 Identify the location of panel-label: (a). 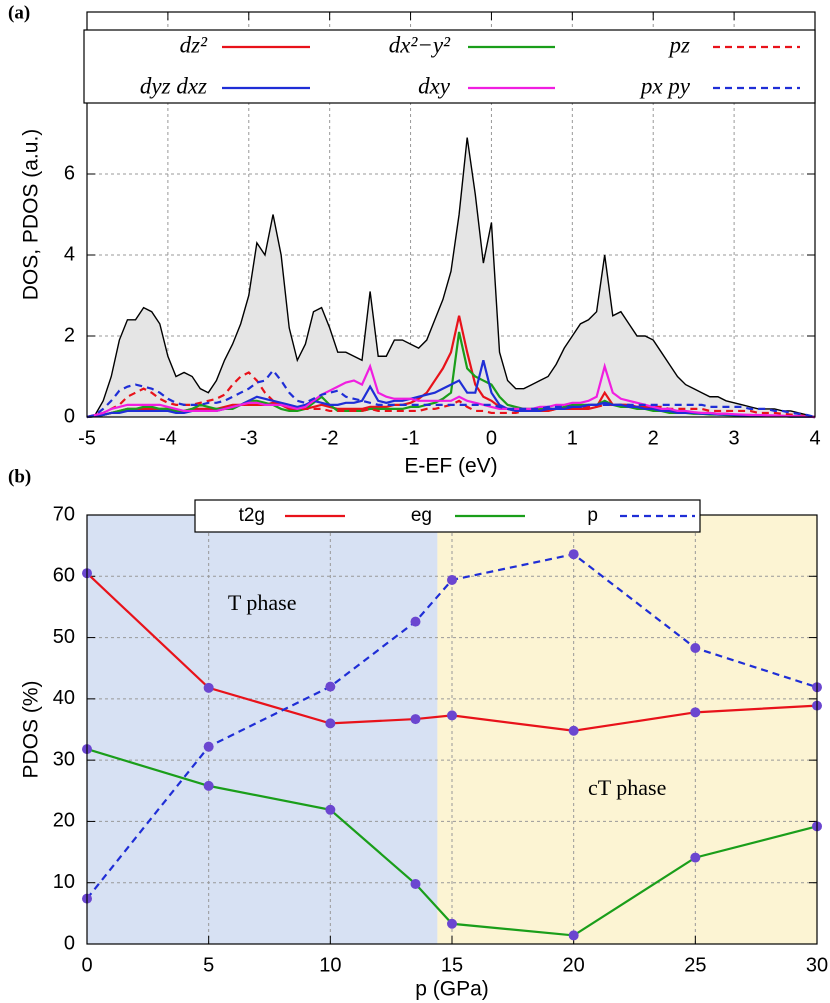
(19, 12).